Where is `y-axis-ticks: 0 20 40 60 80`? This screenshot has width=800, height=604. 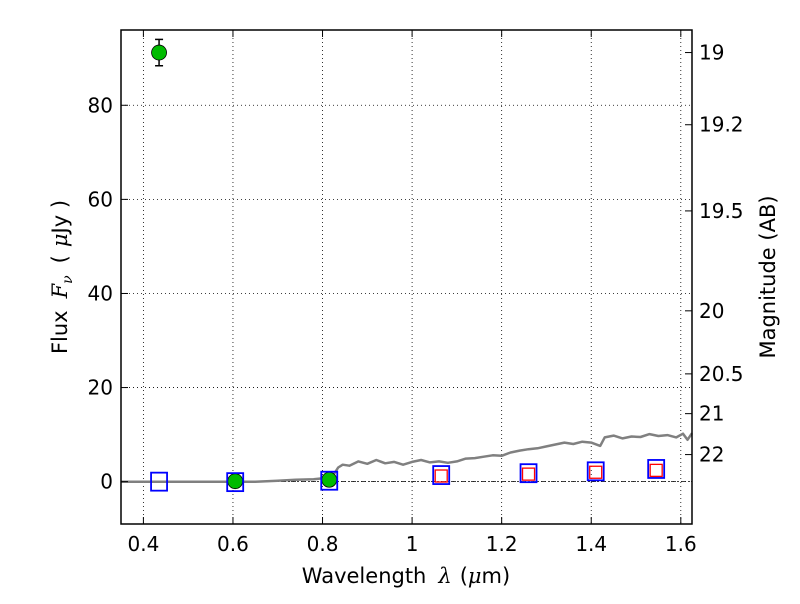 y-axis-ticks: 0 20 40 60 80 is located at coordinates (108, 293).